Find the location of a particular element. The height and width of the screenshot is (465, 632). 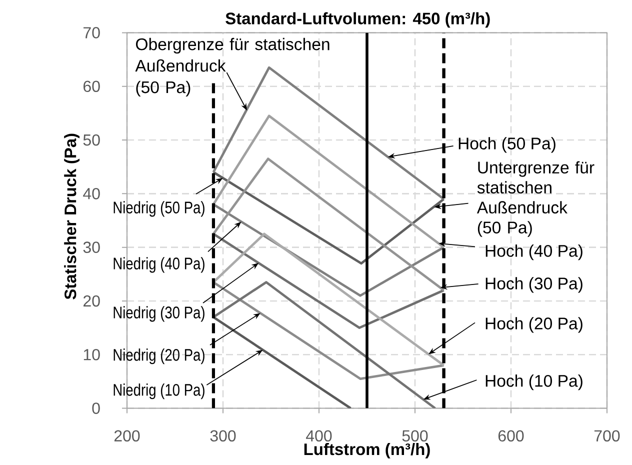

series-label: Niedrig (50 Pa) is located at coordinates (159, 209).